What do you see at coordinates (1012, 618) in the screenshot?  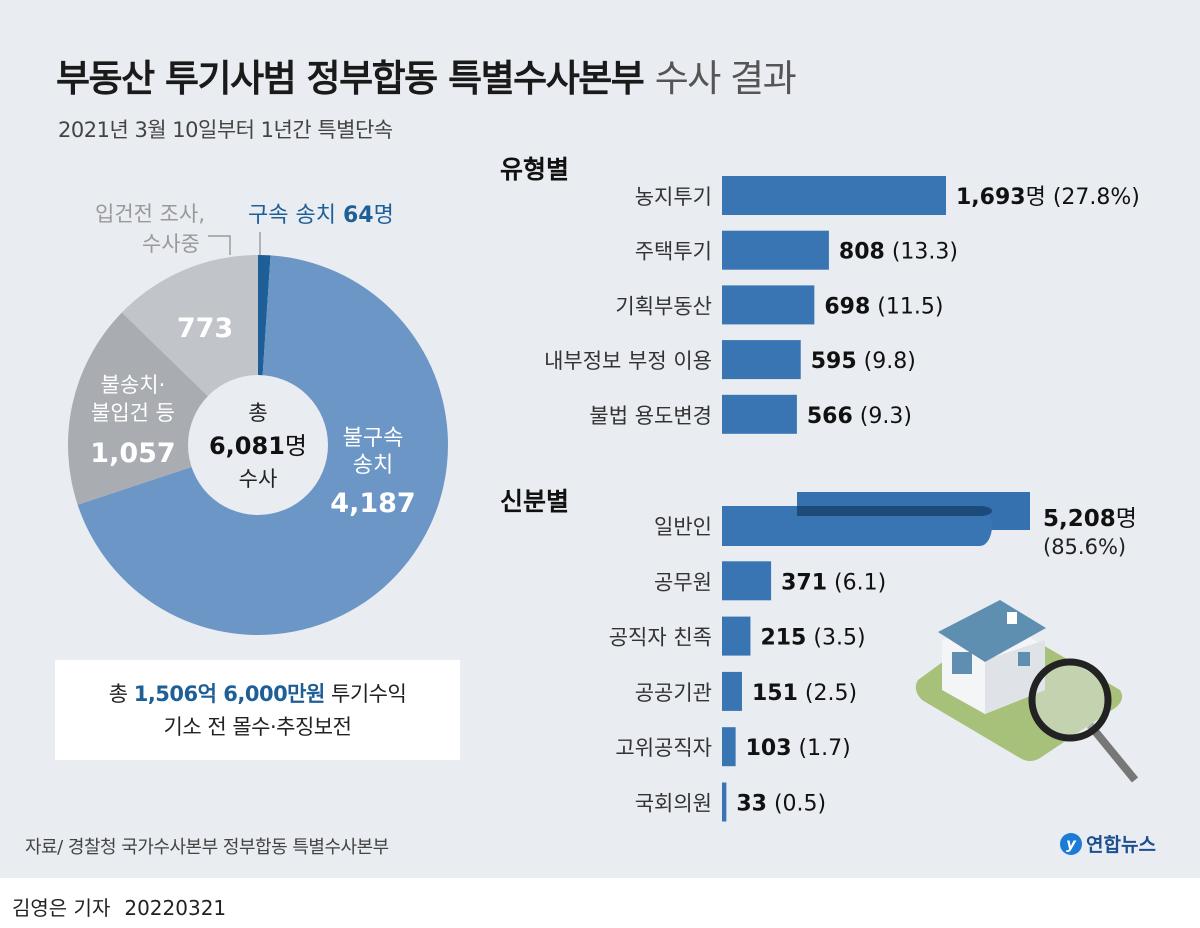 I see `chimney` at bounding box center [1012, 618].